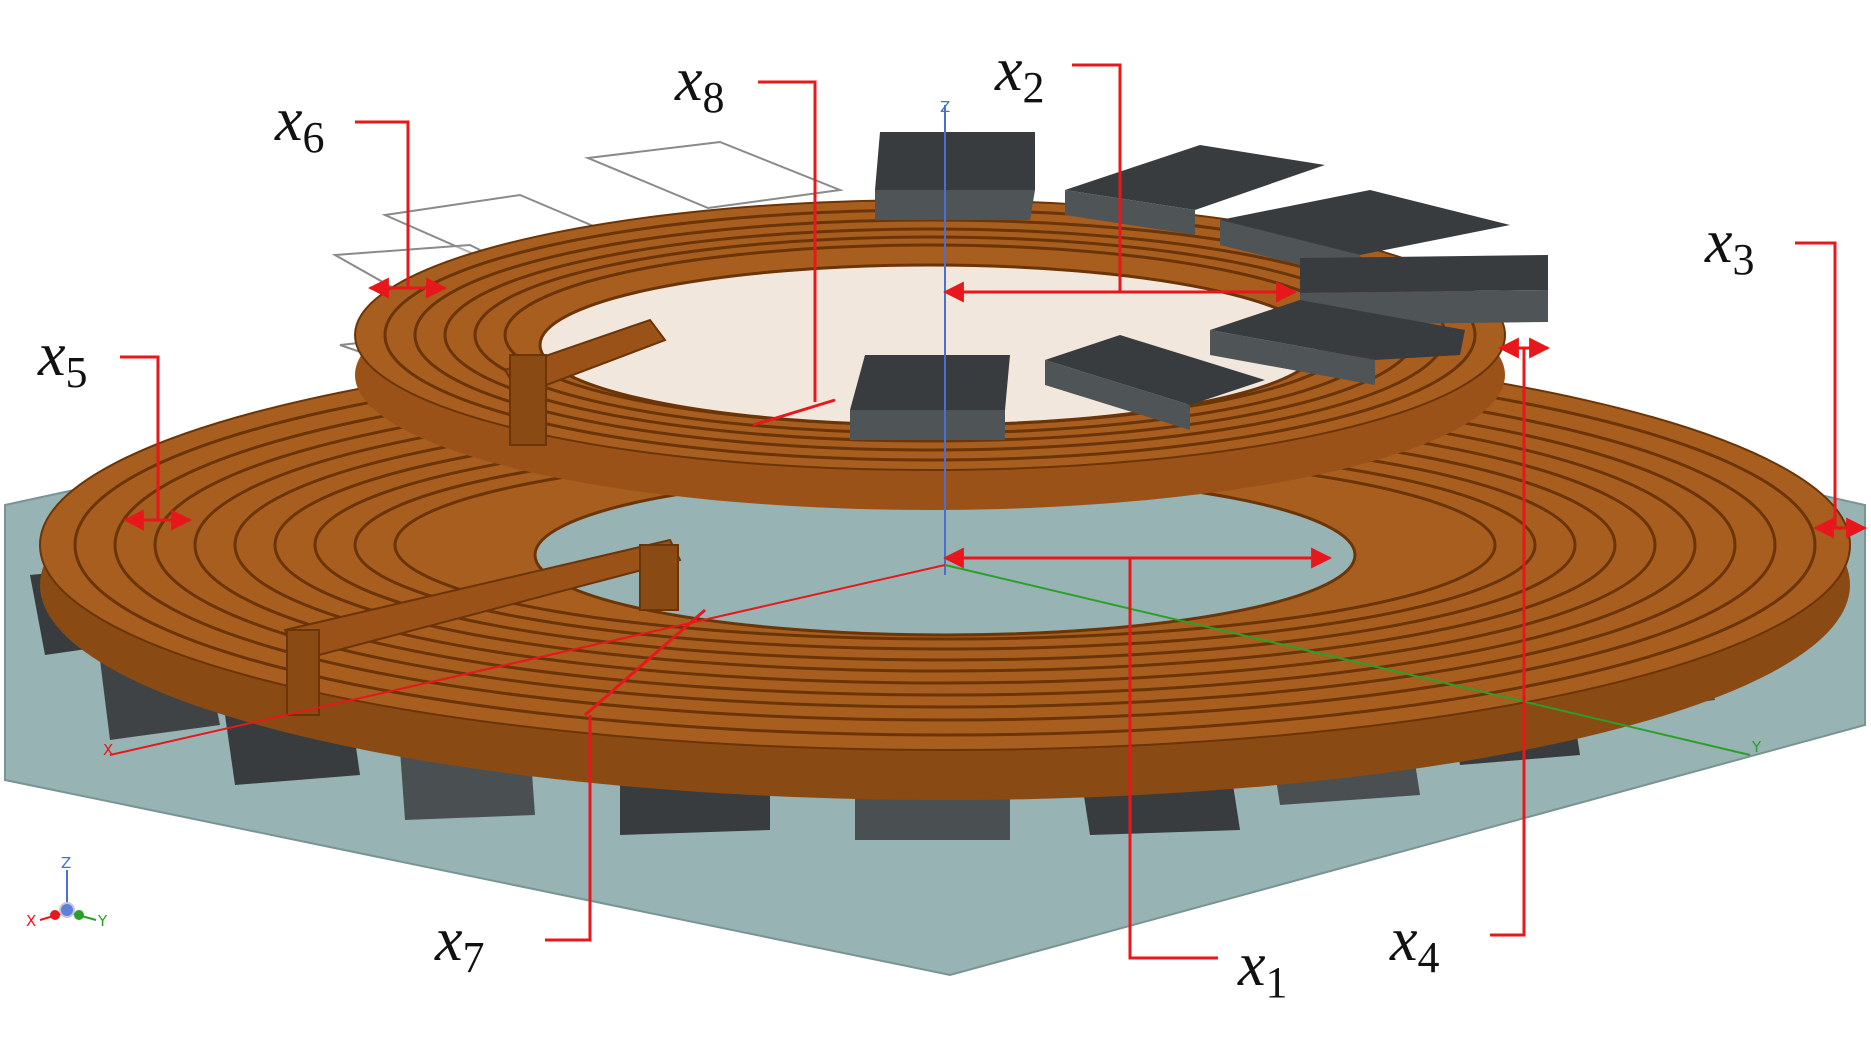  What do you see at coordinates (945, 107) in the screenshot?
I see `z-axis-label: Z` at bounding box center [945, 107].